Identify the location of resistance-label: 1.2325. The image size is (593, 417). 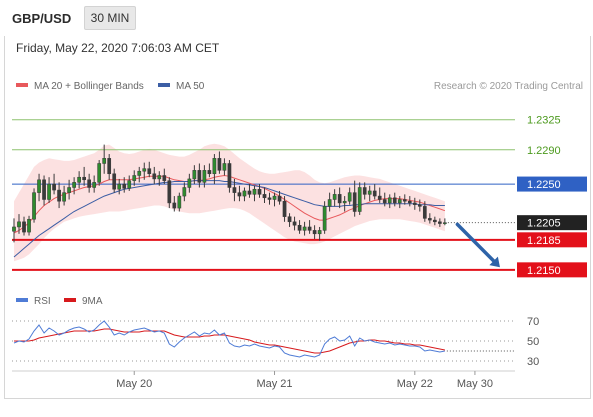
(544, 121).